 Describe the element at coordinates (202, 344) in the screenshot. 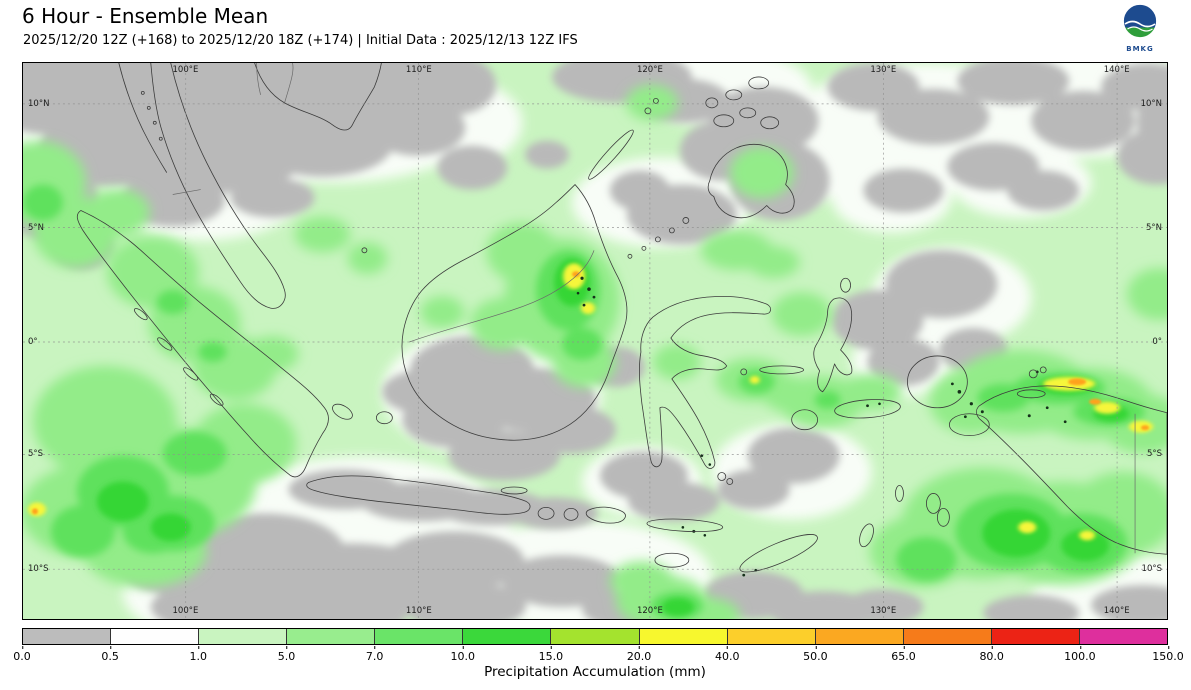

I see `coast-sumatra` at that location.